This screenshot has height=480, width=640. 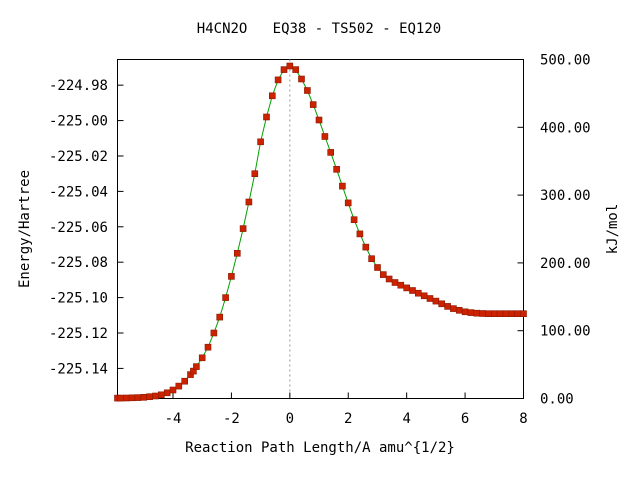 I want to click on y-tick-label: -225.04, so click(x=78, y=192).